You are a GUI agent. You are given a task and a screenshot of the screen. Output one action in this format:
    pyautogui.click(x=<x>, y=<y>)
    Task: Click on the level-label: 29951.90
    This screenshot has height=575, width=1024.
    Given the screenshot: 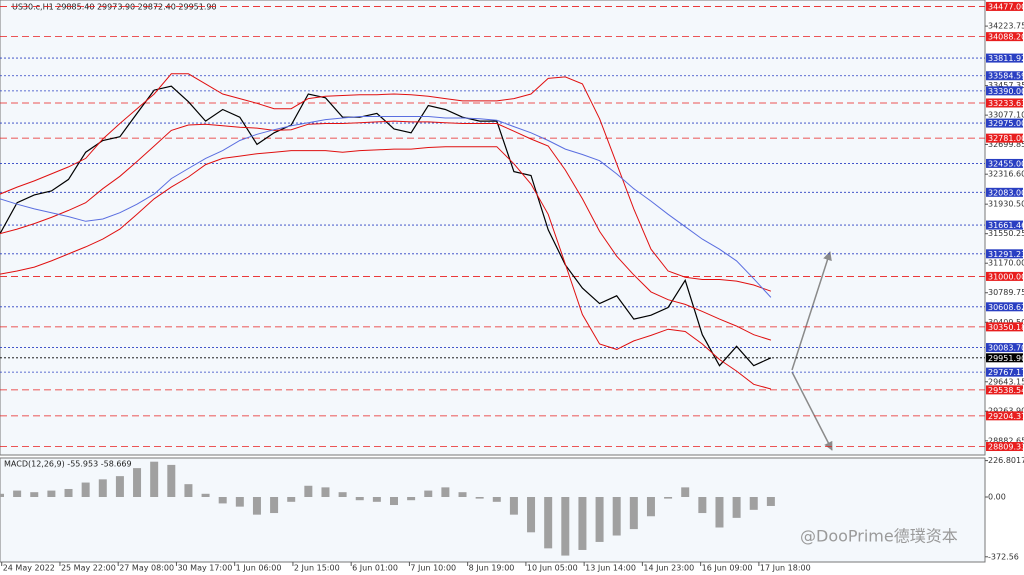 What is the action you would take?
    pyautogui.click(x=1006, y=358)
    